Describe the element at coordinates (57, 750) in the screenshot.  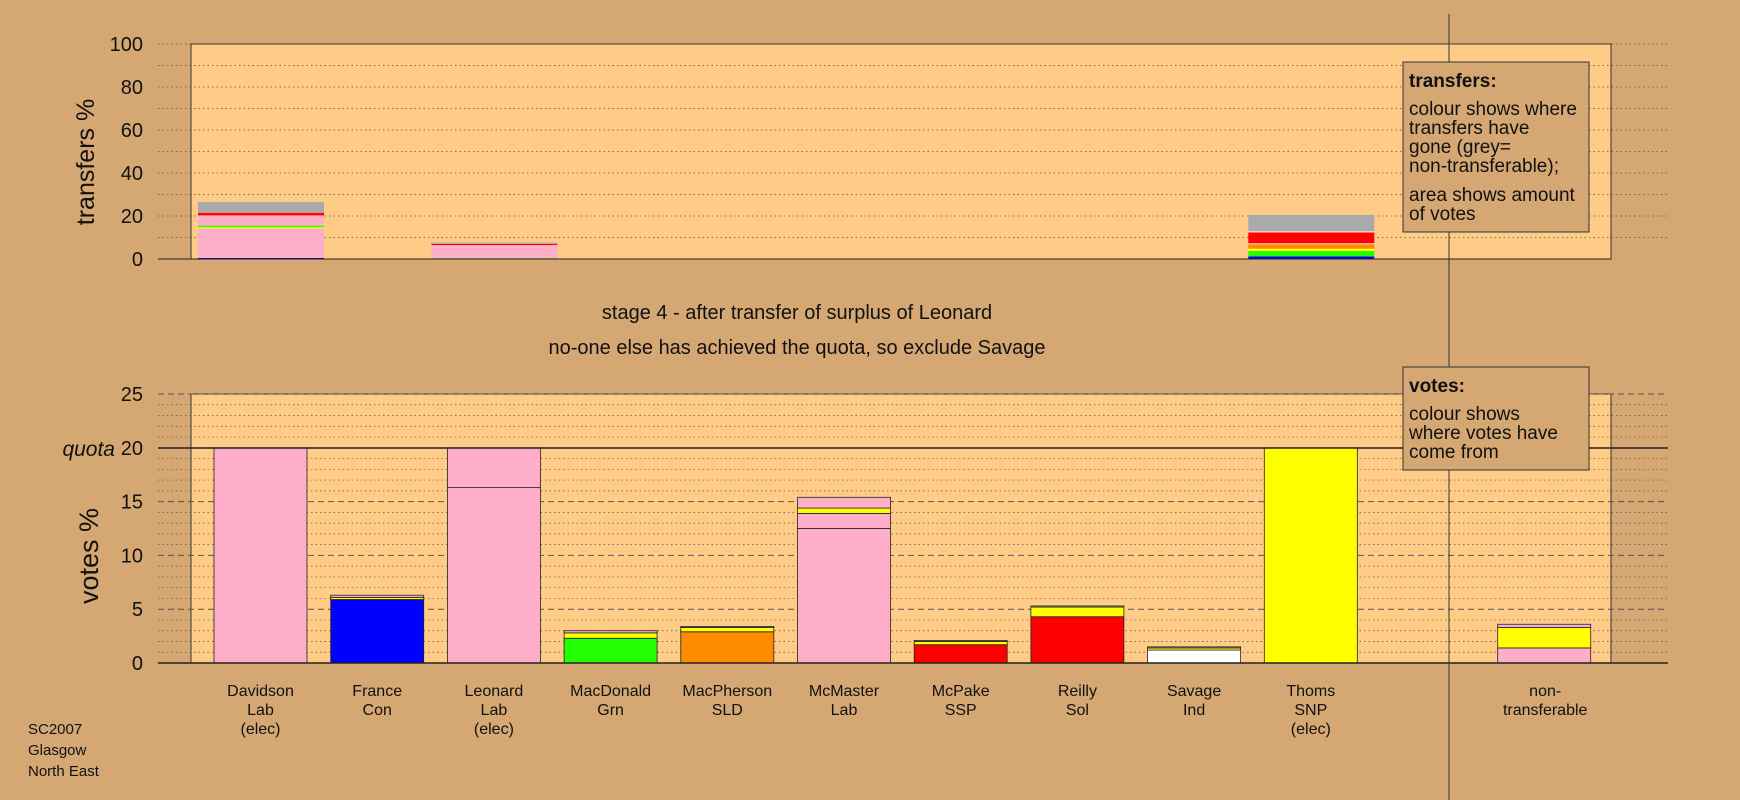
I see `footer-city: Glasgow` at that location.